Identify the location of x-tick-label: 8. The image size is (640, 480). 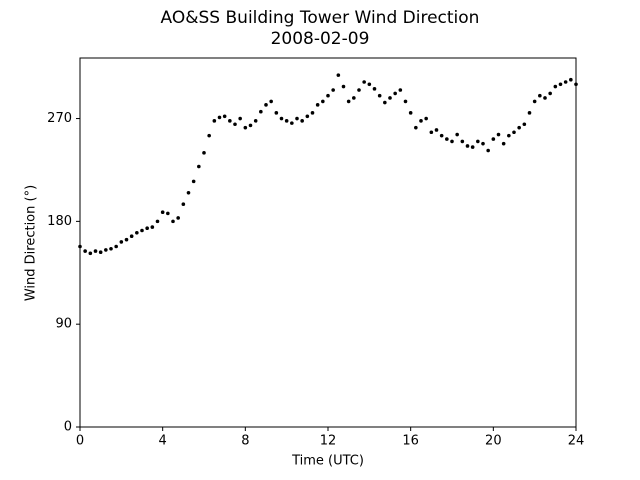
(245, 441).